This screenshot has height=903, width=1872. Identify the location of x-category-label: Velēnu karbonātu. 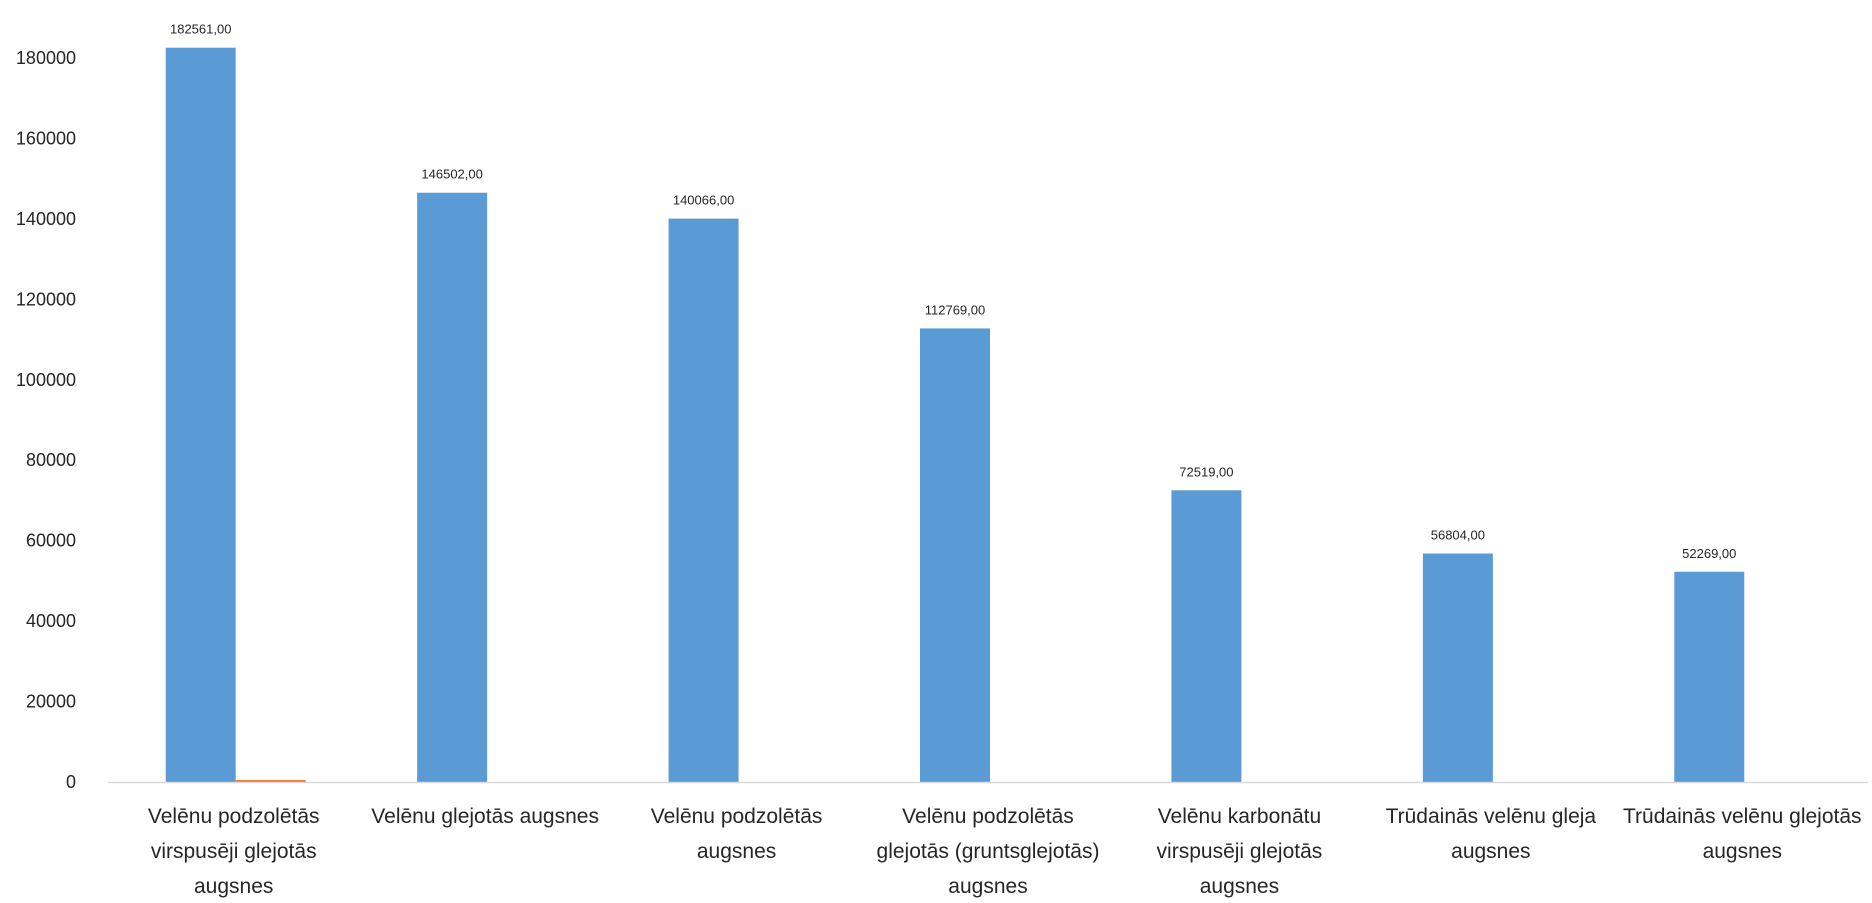
(1239, 816).